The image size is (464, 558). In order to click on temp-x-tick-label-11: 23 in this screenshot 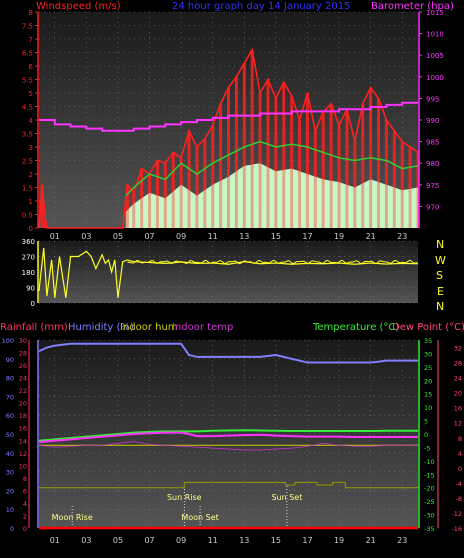, I will do `click(402, 540)`.